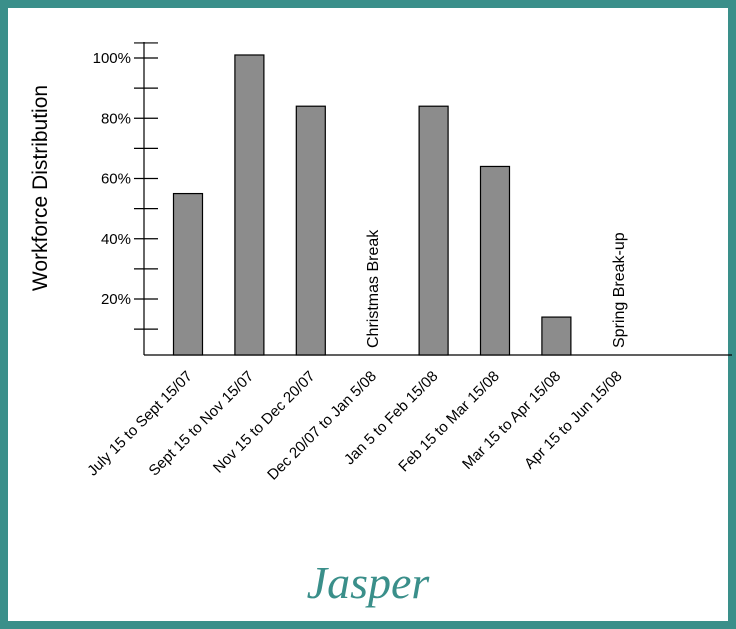 This screenshot has width=736, height=629. Describe the element at coordinates (116, 118) in the screenshot. I see `y-tick-label: 80%` at that location.